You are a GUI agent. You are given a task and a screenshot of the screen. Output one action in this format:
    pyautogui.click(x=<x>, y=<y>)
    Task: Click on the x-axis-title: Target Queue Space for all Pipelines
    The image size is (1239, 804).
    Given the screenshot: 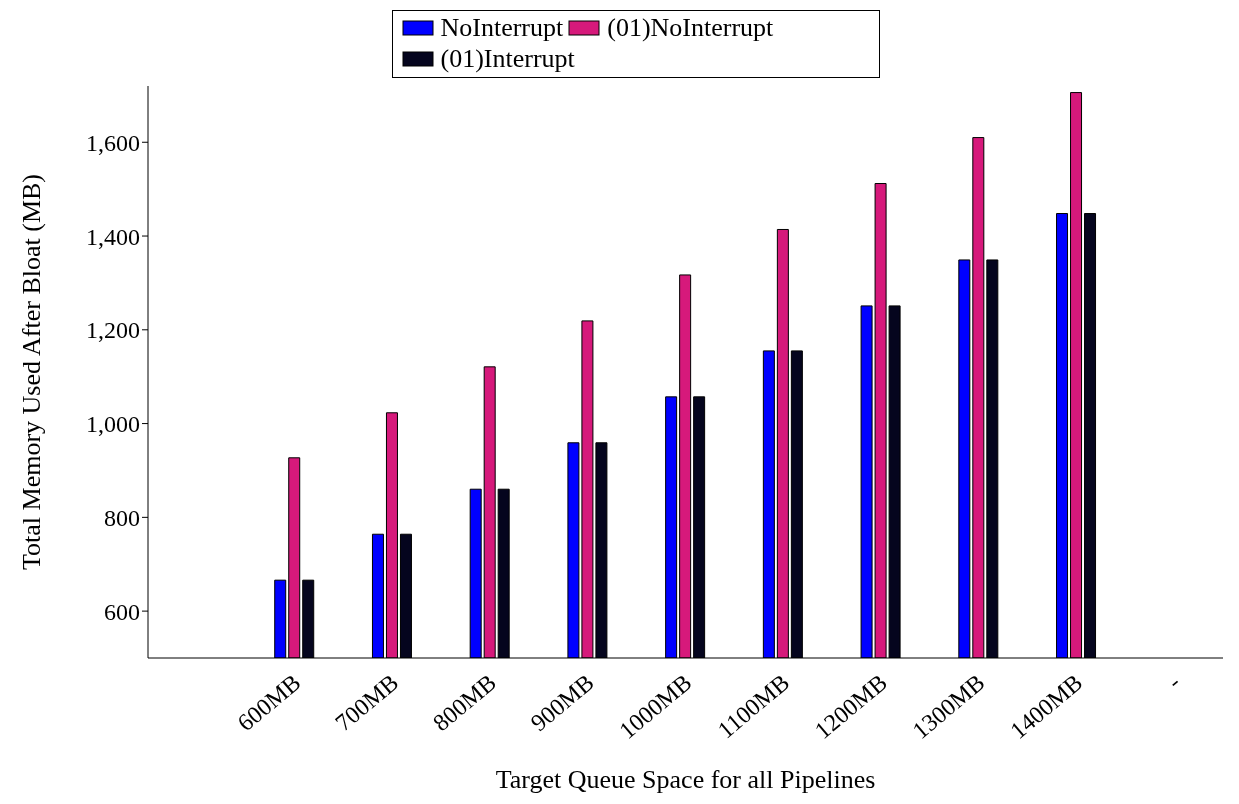 What is the action you would take?
    pyautogui.click(x=685, y=779)
    